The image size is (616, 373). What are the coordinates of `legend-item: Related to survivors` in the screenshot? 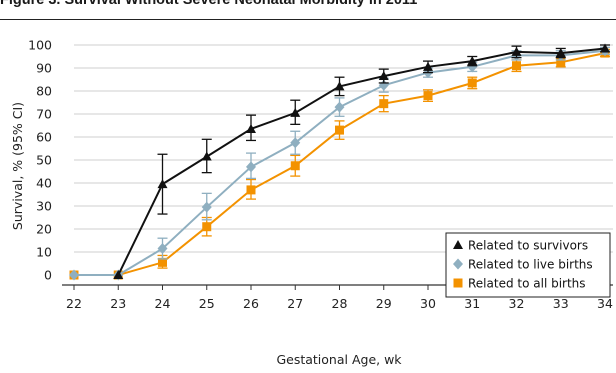 It's located at (520, 246).